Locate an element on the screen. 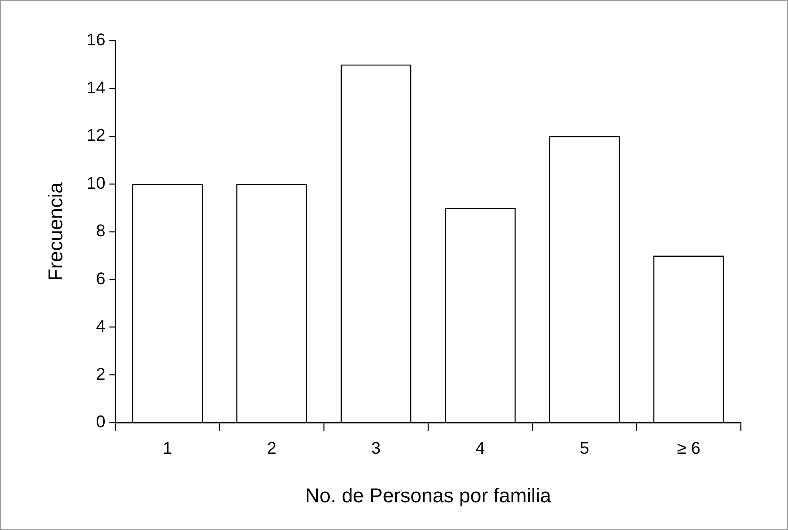 The image size is (788, 530). x-tick-label: 1 is located at coordinates (167, 448).